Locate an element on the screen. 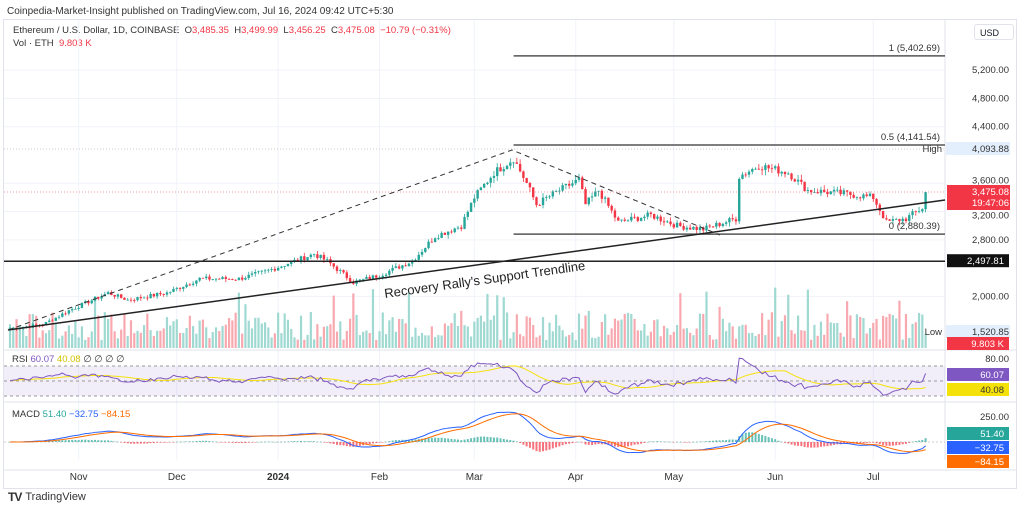  currency-button: USD is located at coordinates (994, 32).